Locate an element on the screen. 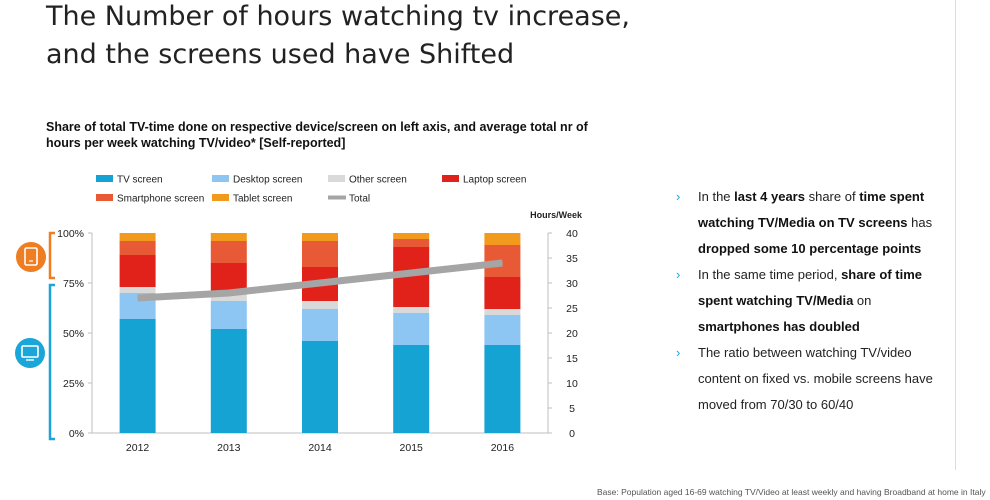 This screenshot has width=990, height=500. bullet-text: In the same time period, is located at coordinates (770, 274).